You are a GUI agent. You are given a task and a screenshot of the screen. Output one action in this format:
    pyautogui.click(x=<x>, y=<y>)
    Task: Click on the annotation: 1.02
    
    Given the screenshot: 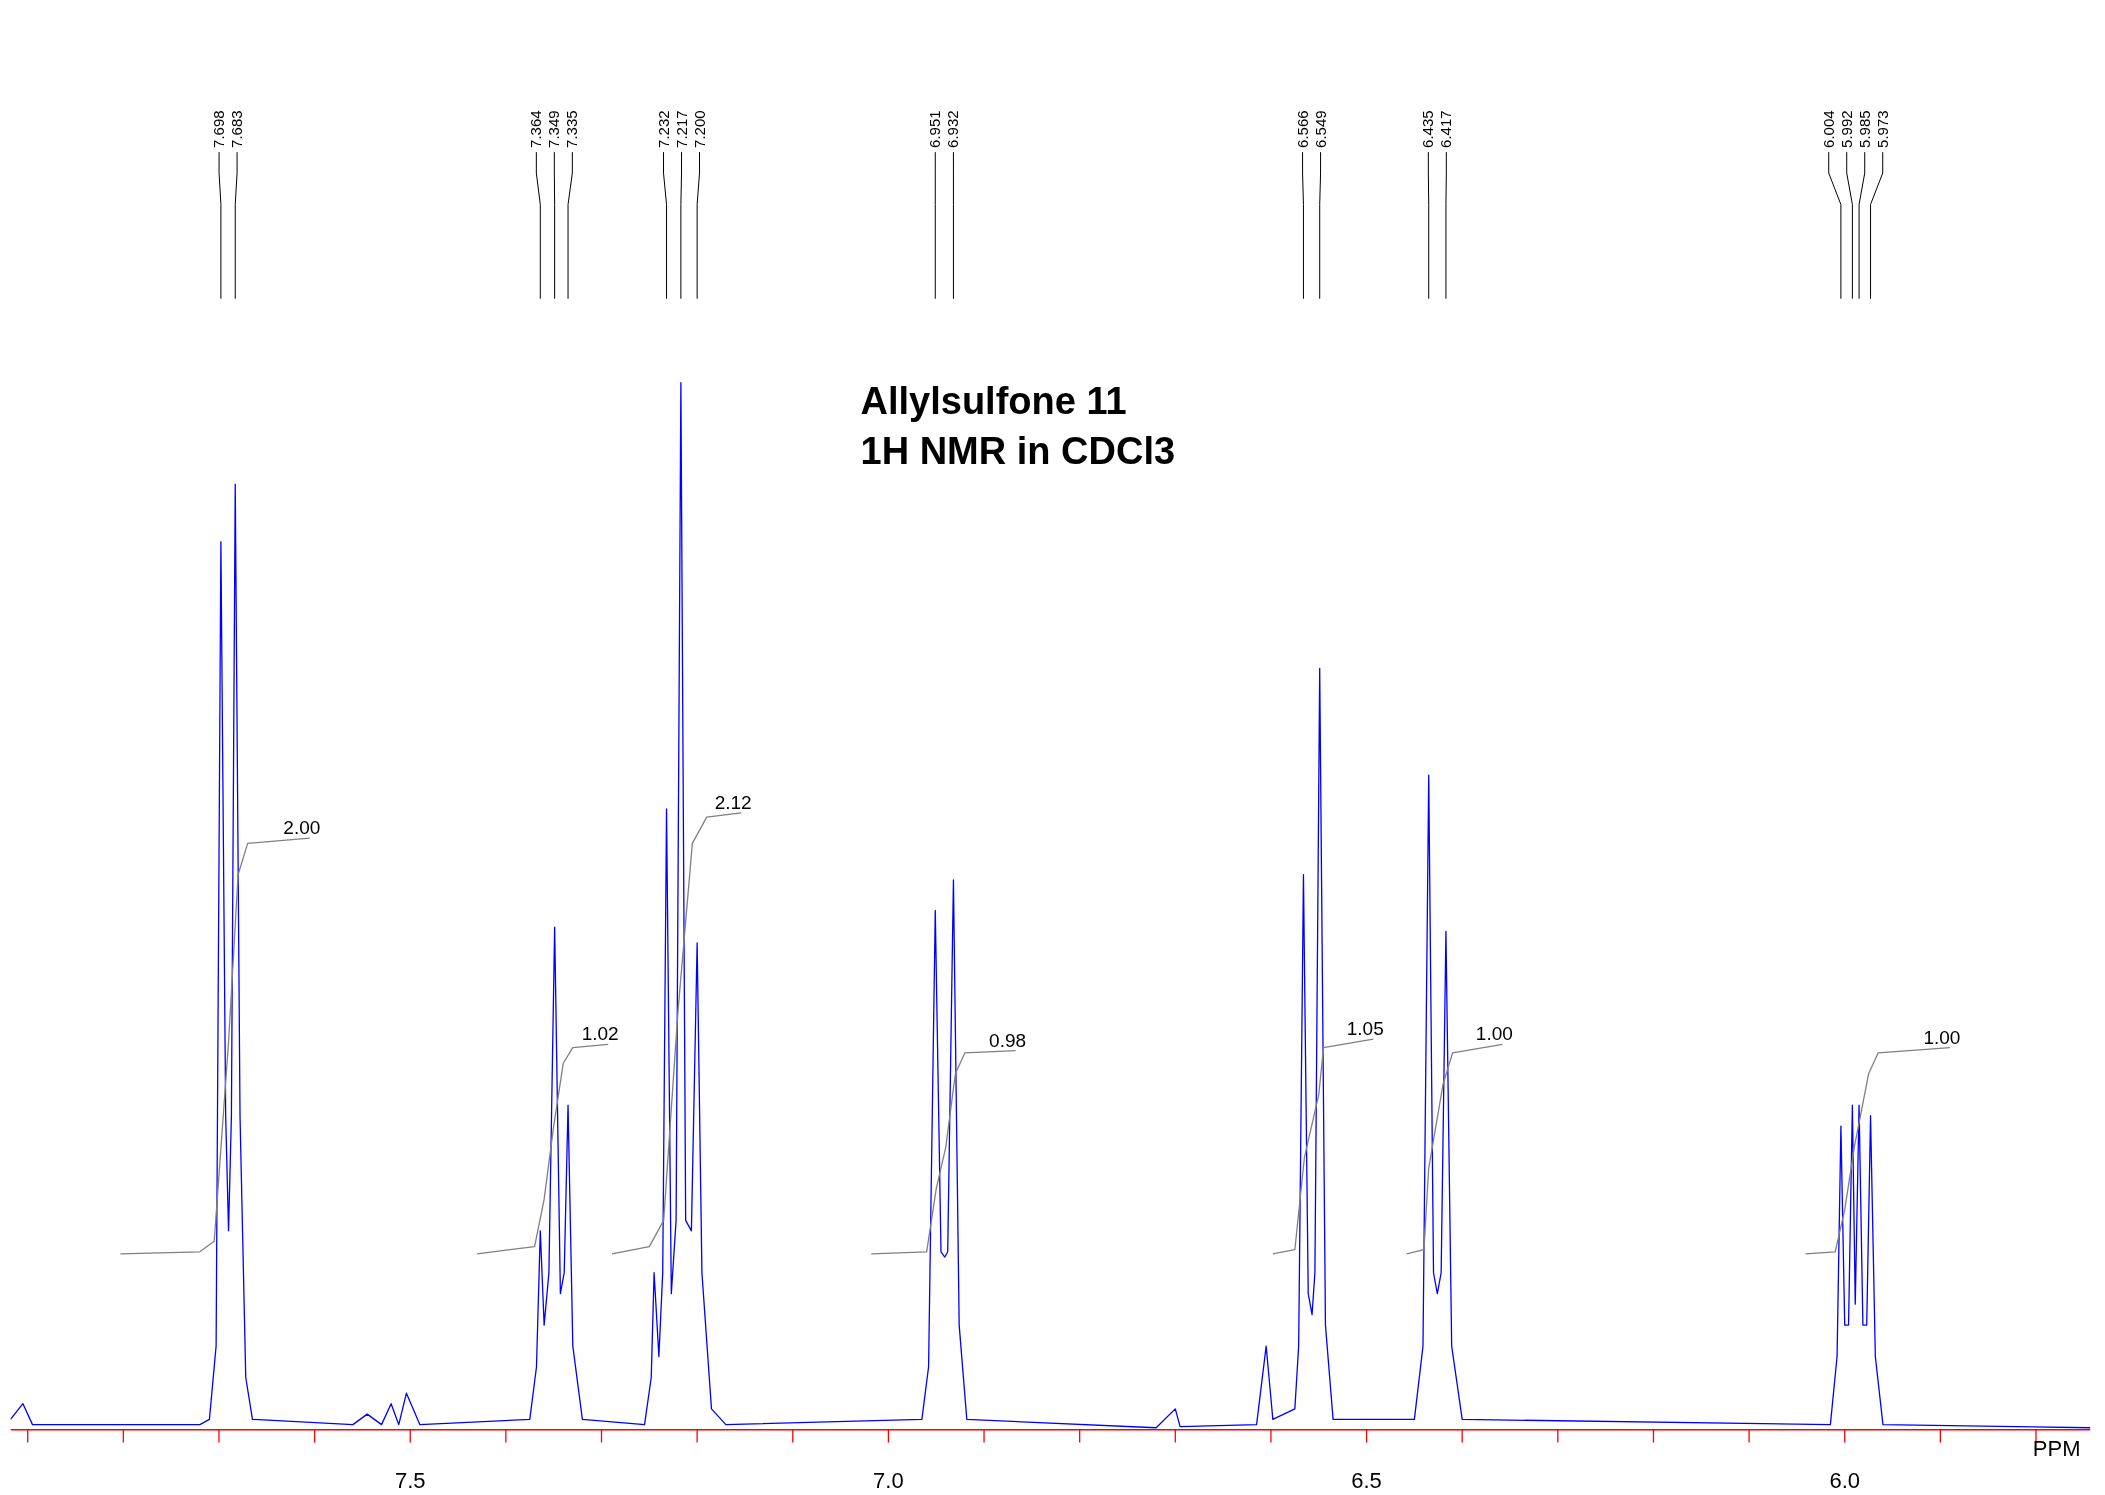 What is the action you would take?
    pyautogui.click(x=600, y=1034)
    